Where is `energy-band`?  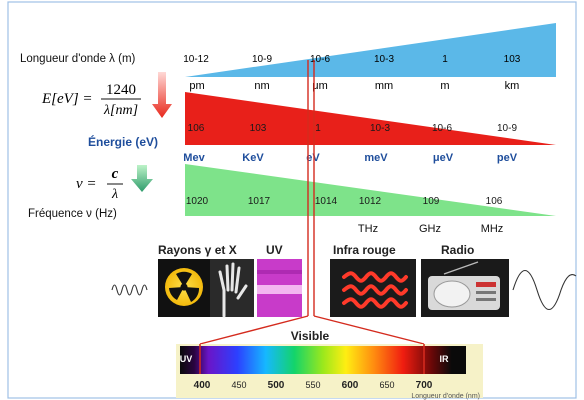 energy-band is located at coordinates (370, 118).